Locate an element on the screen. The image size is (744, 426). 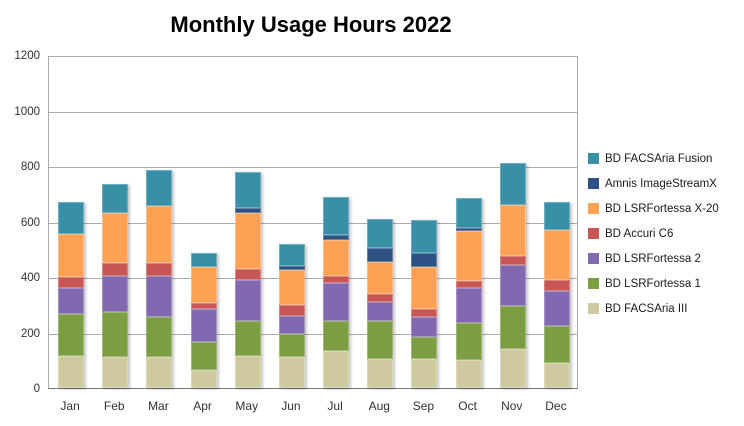
segment-sep-bd-accuri-c6 is located at coordinates (424, 313).